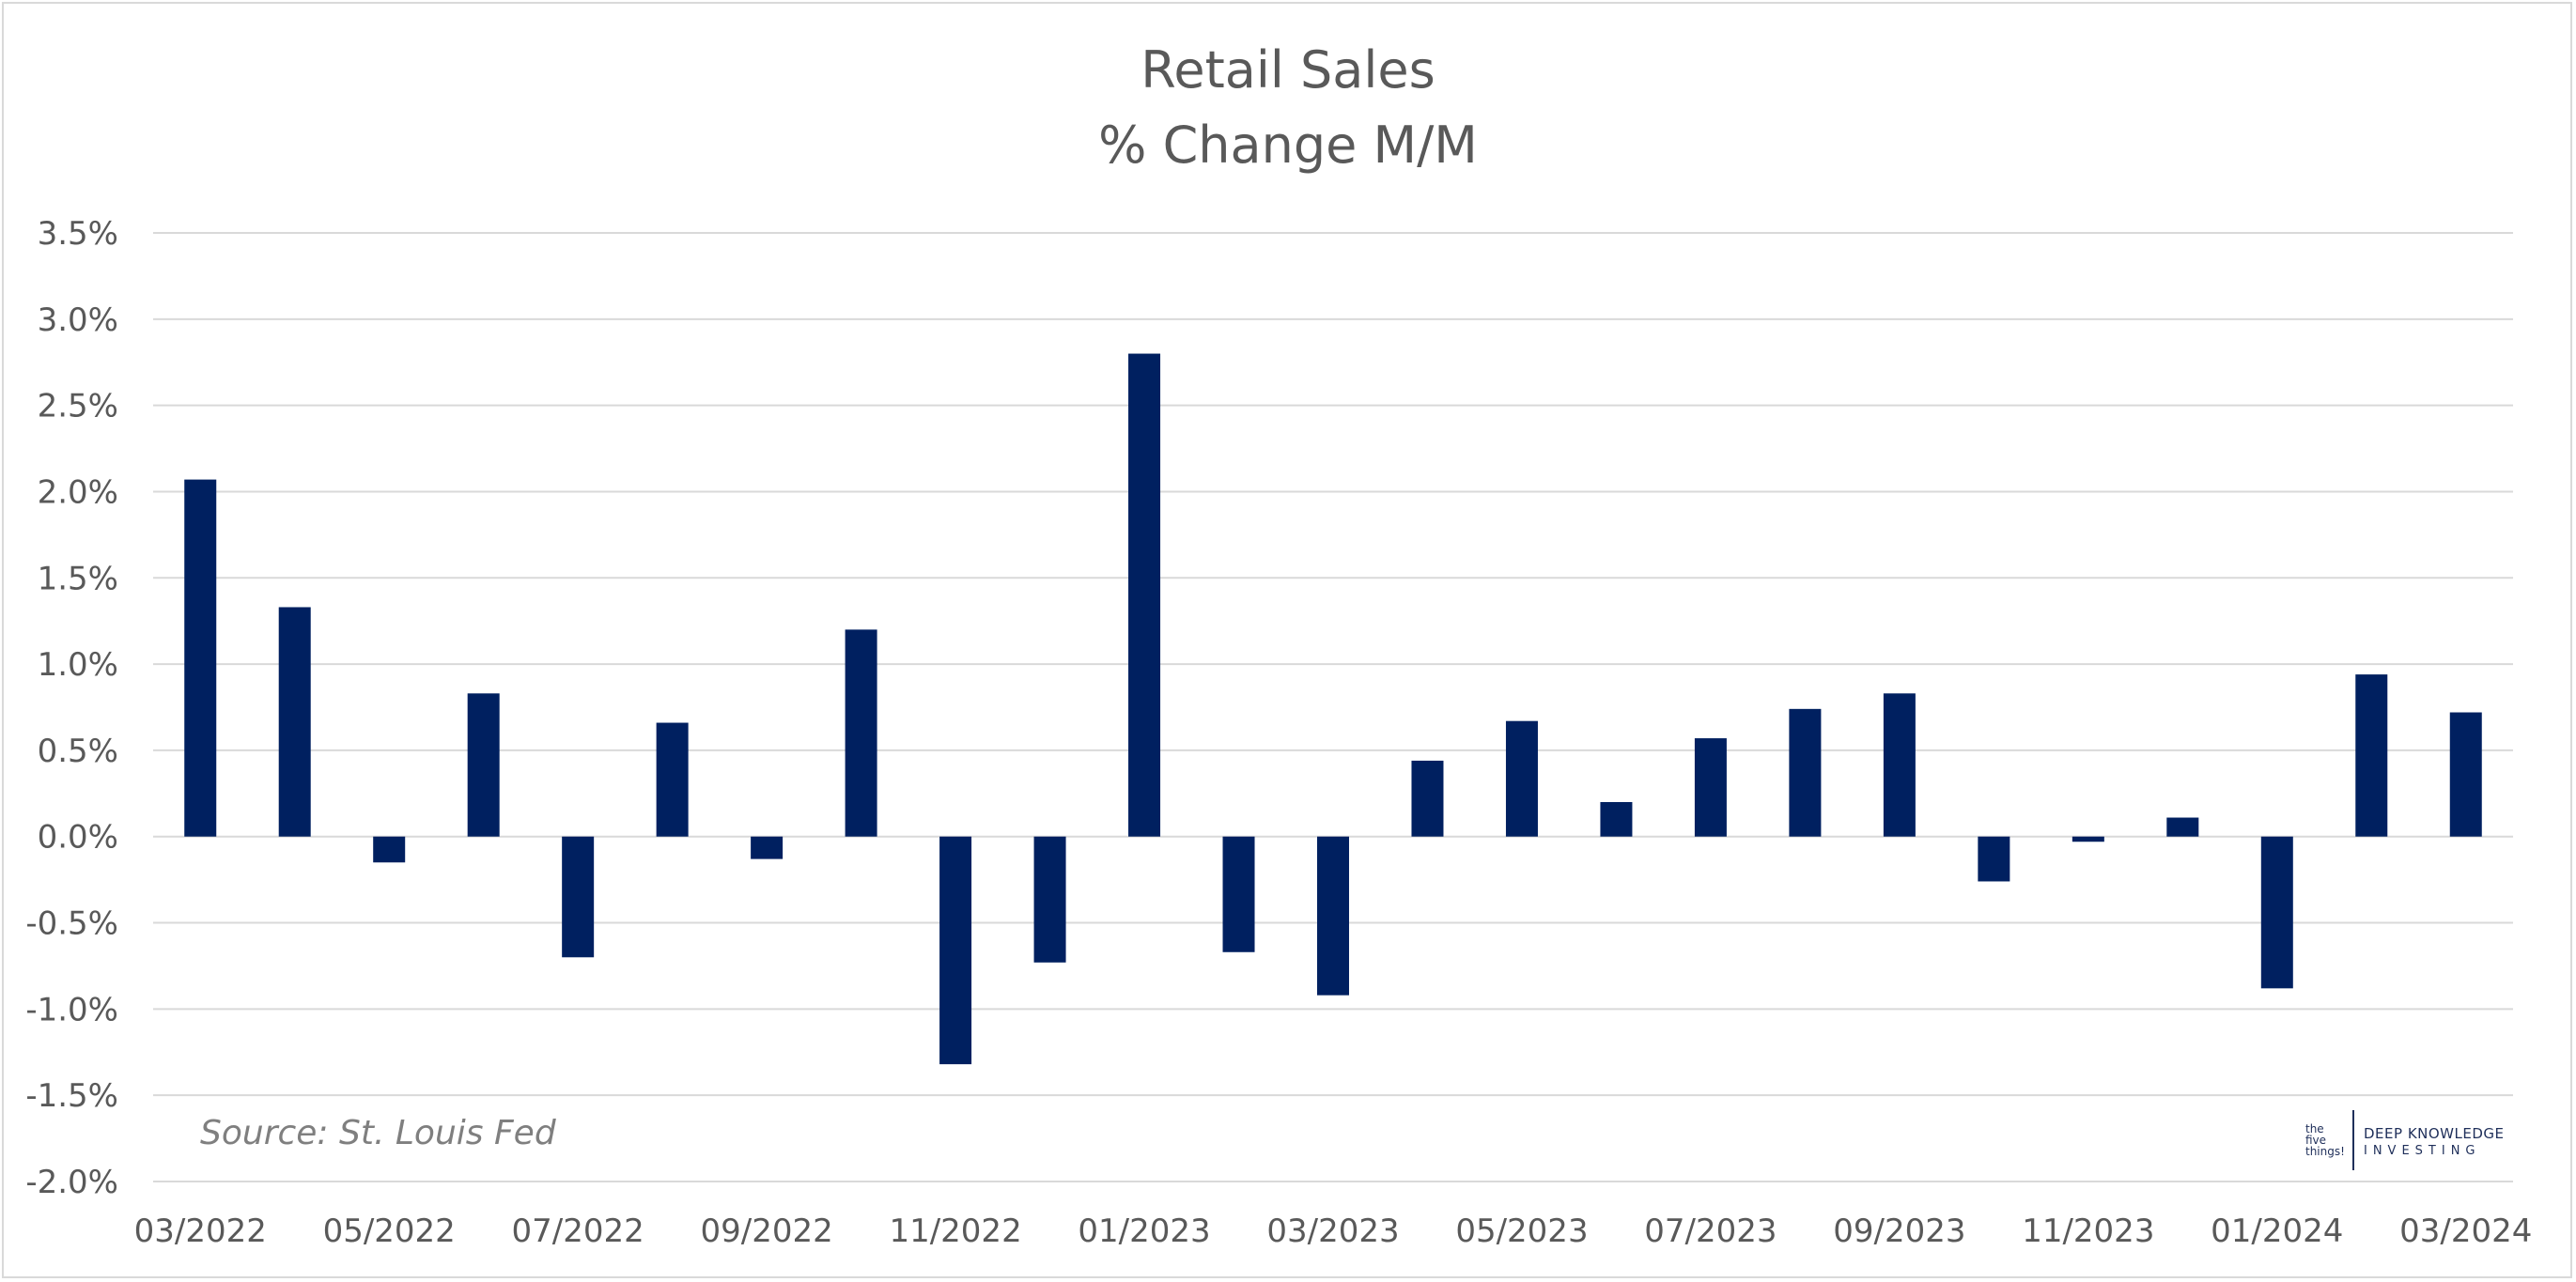  What do you see at coordinates (1288, 70) in the screenshot?
I see `chart-title: Retail Sales` at bounding box center [1288, 70].